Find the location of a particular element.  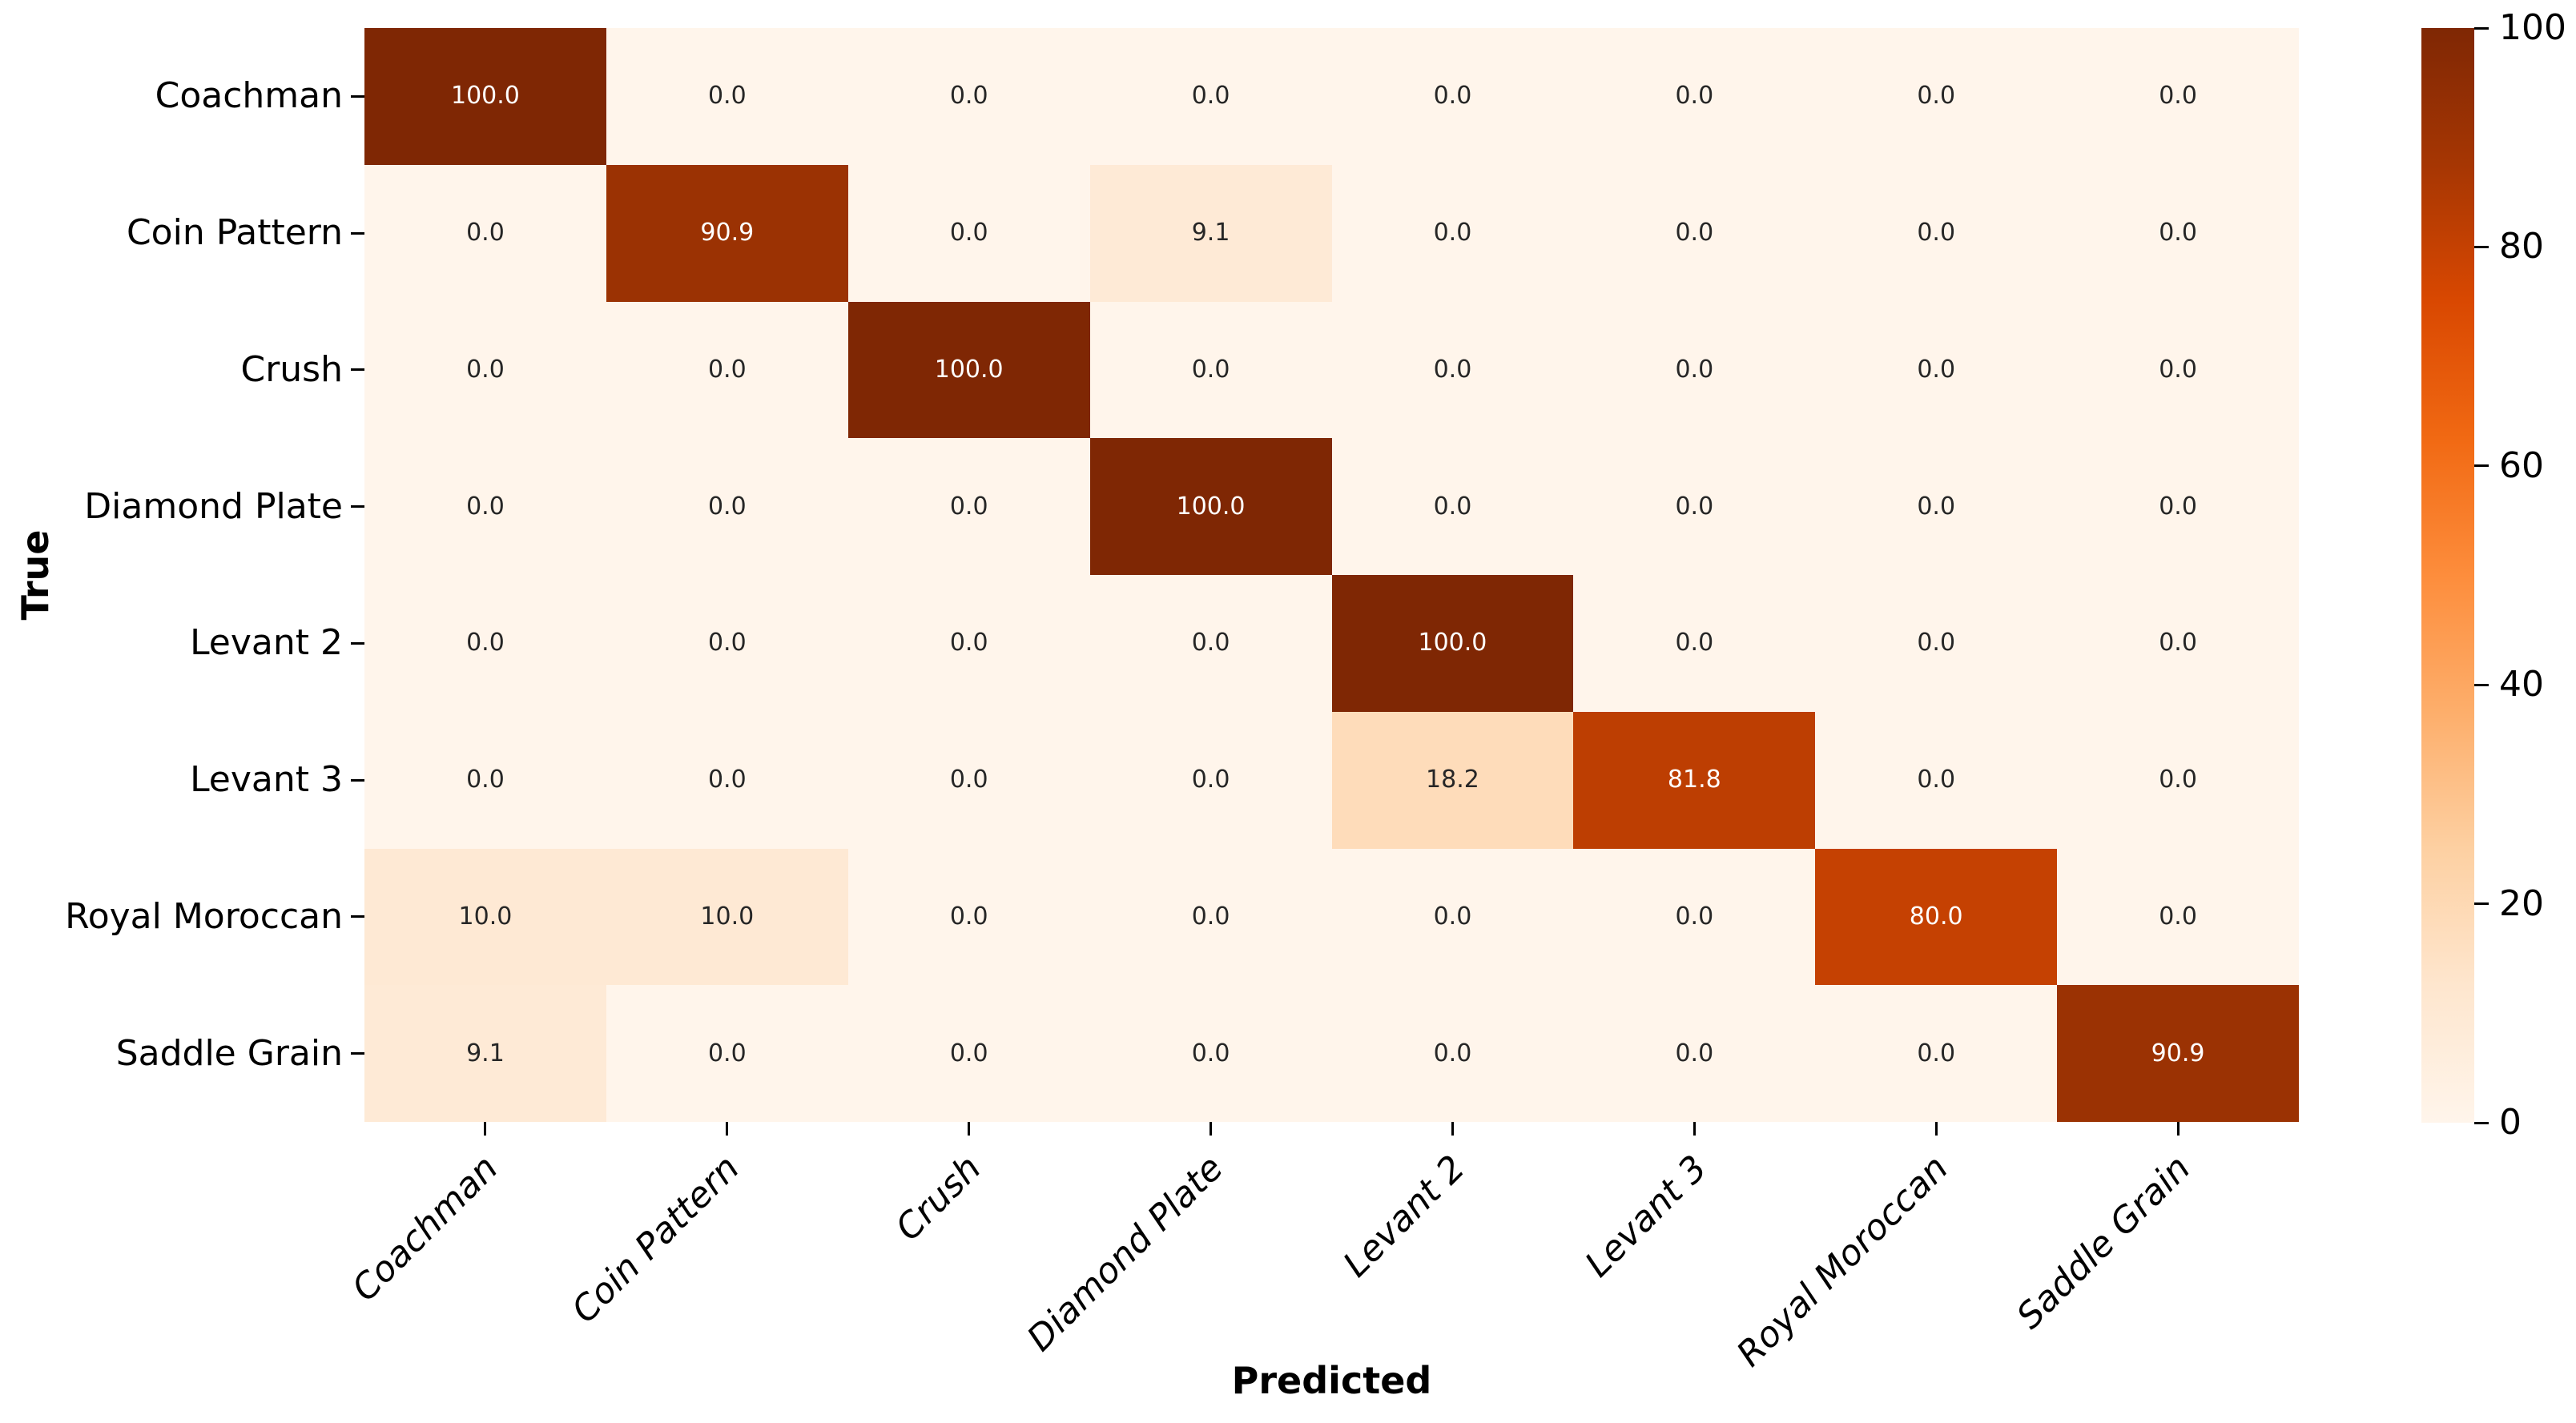

colorbar is located at coordinates (2447, 575).